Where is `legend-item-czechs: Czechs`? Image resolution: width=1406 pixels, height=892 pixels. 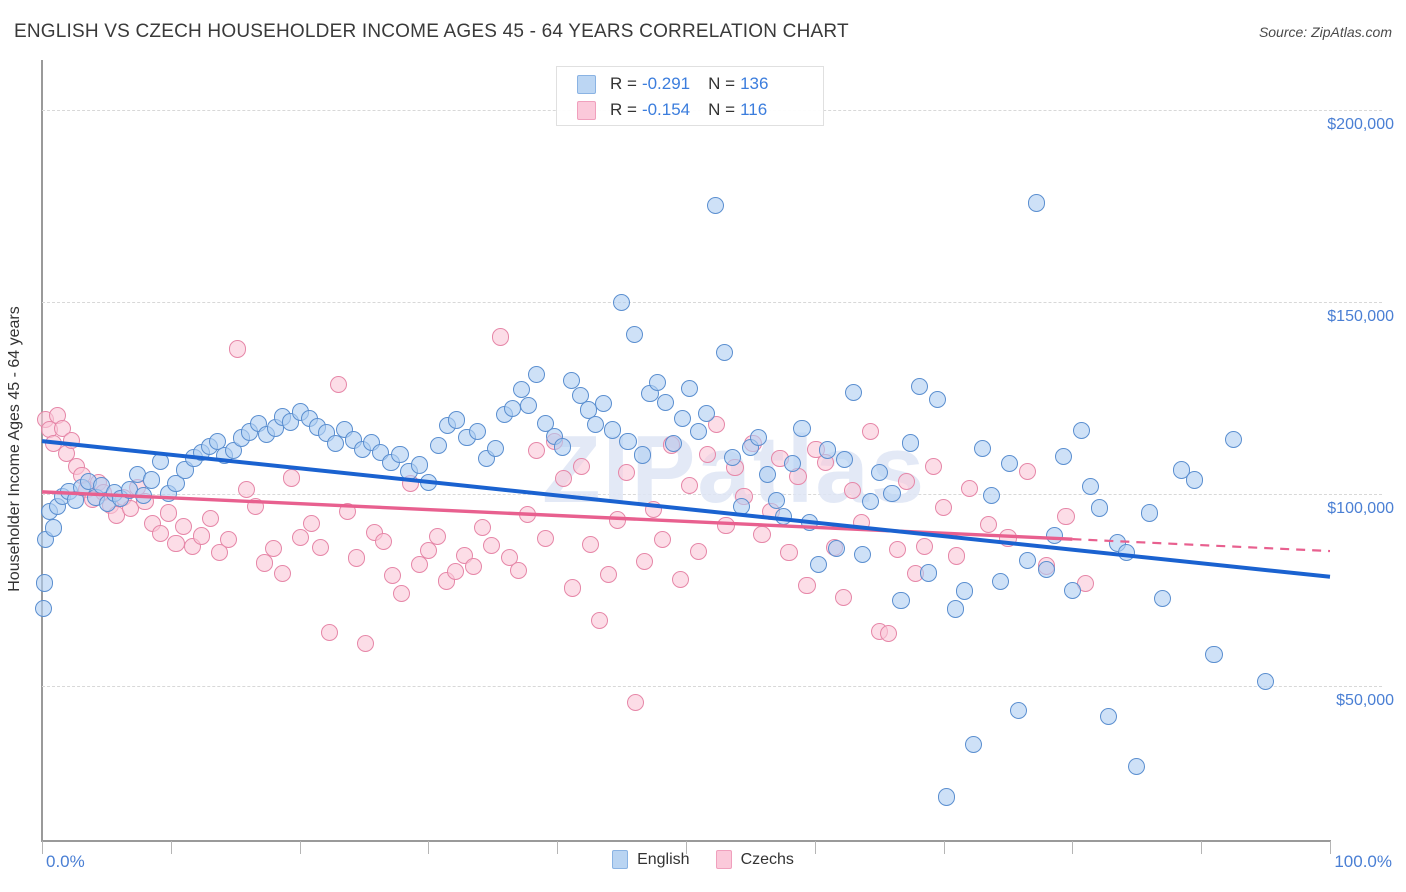
legend-item-czechs: Czechs is located at coordinates (754, 859).